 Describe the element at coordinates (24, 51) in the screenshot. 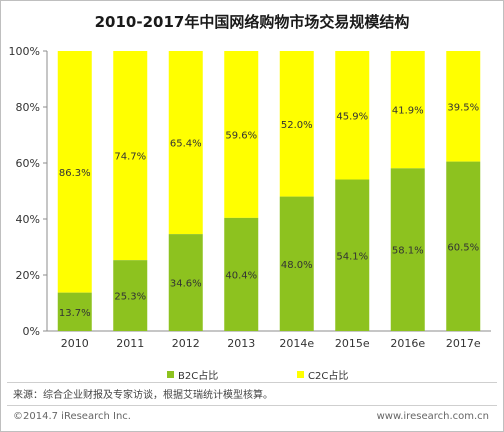

I see `y-tick-label: 100%` at that location.